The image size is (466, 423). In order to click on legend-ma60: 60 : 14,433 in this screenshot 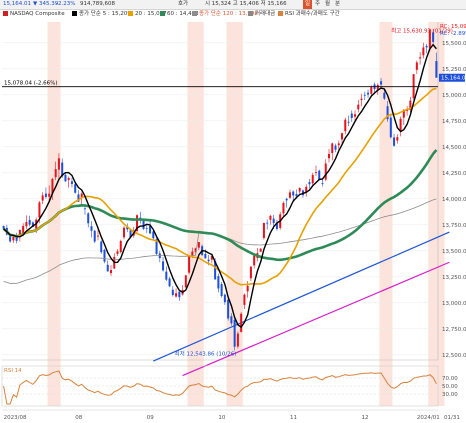, I will do `click(179, 14)`.